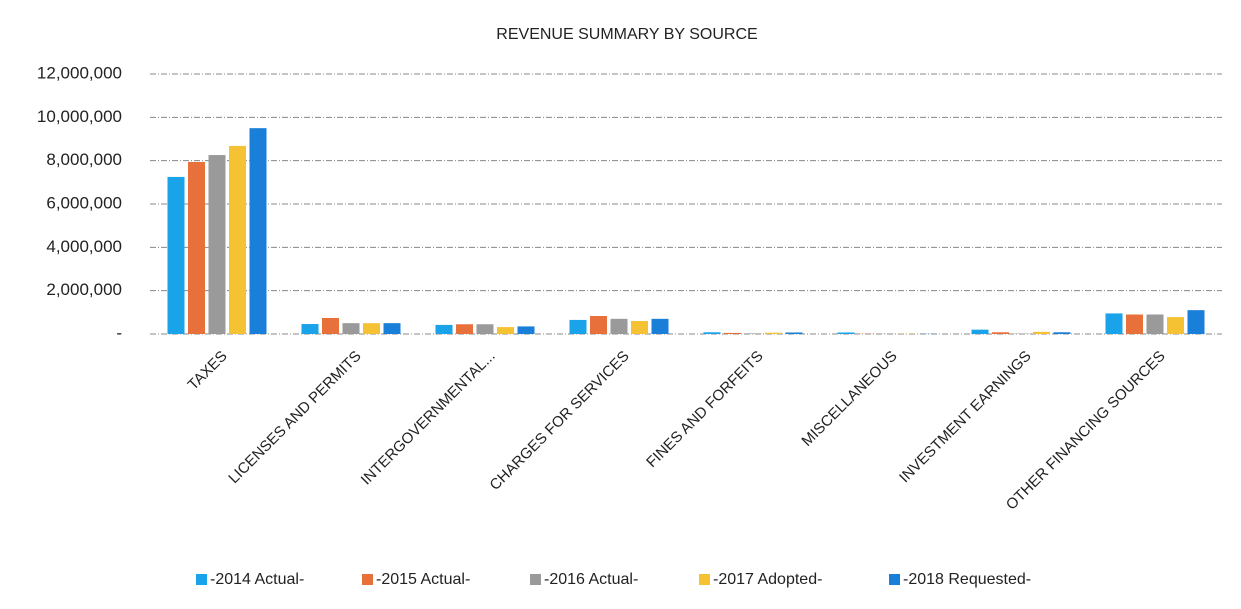  Describe the element at coordinates (84, 289) in the screenshot. I see `y-tick-label: 2,000,000` at that location.